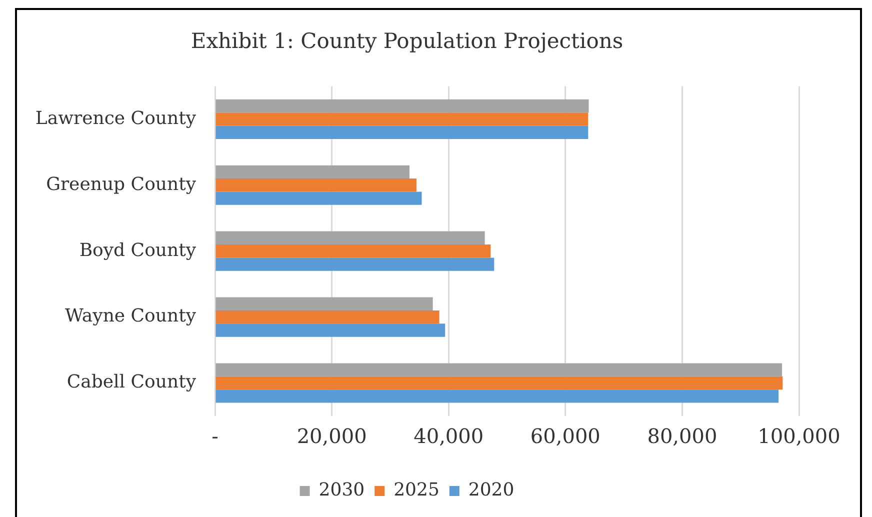 This screenshot has width=872, height=517. Describe the element at coordinates (565, 436) in the screenshot. I see `x-tick-label: 60,000` at that location.